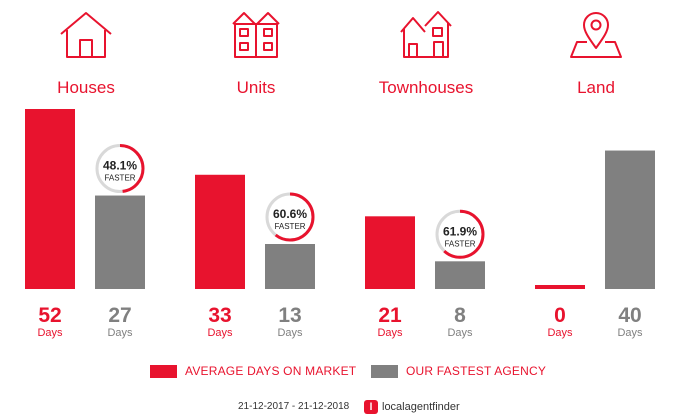  What do you see at coordinates (219, 315) in the screenshot?
I see `bar-value-label: 33` at bounding box center [219, 315].